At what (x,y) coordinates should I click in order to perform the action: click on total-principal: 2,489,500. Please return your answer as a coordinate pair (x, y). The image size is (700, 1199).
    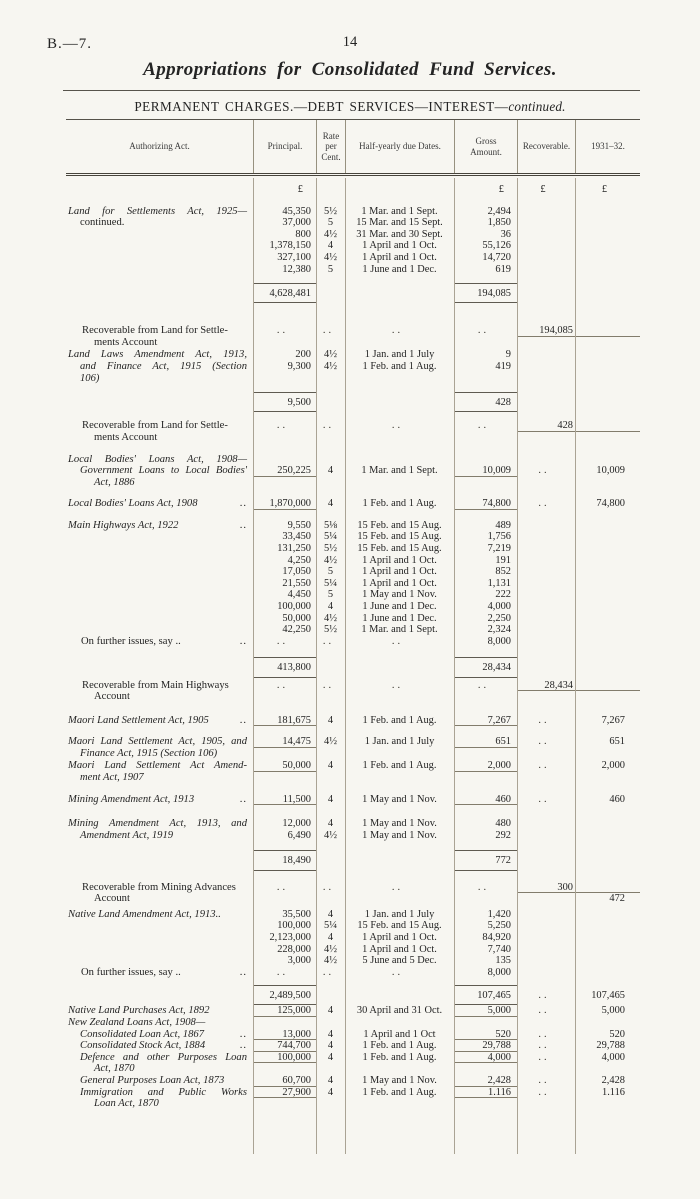
    Looking at the image, I should click on (284, 995).